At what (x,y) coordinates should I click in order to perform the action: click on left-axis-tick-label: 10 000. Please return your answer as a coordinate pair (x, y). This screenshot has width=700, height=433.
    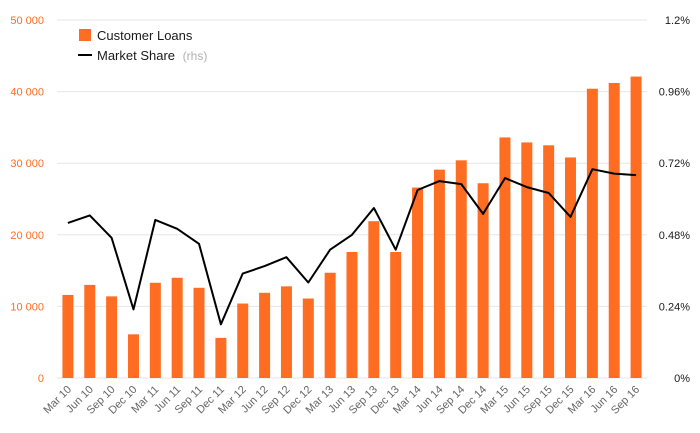
    Looking at the image, I should click on (27, 307).